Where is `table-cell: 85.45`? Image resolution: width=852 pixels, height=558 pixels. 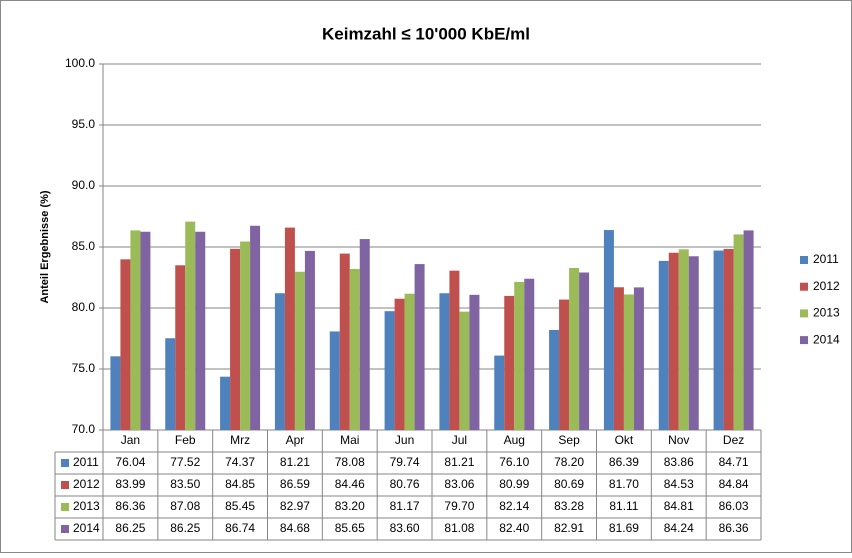
table-cell: 85.45 is located at coordinates (240, 506).